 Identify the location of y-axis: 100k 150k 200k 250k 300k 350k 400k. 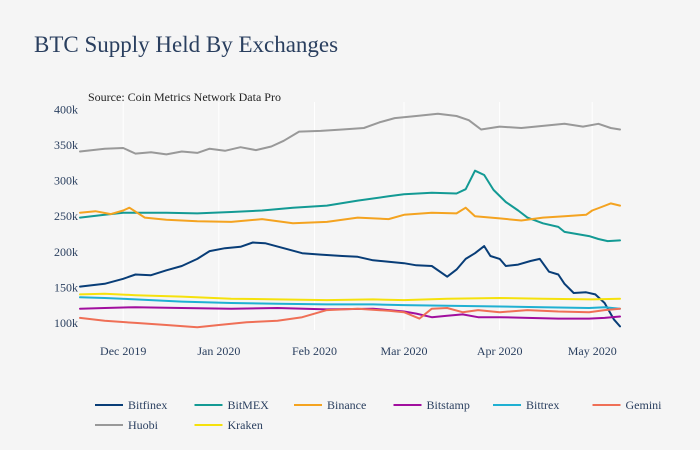
(66, 216).